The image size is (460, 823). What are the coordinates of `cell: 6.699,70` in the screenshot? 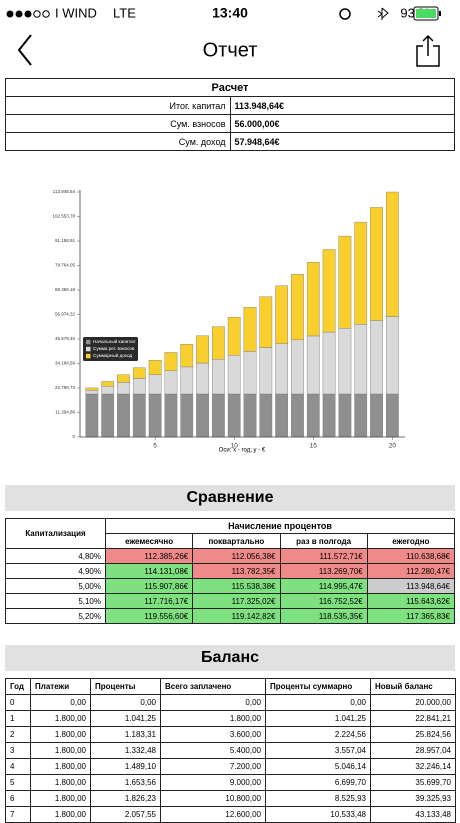 It's located at (318, 782).